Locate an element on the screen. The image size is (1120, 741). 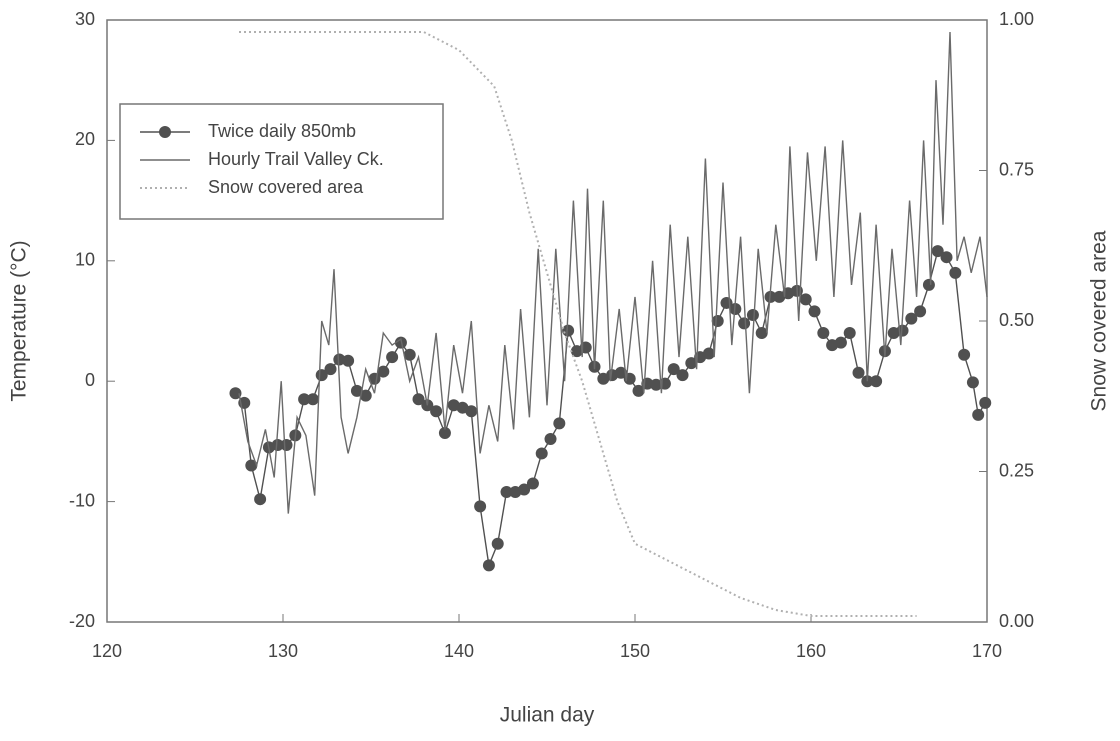
y2-tick-label: 0.75 is located at coordinates (1016, 169).